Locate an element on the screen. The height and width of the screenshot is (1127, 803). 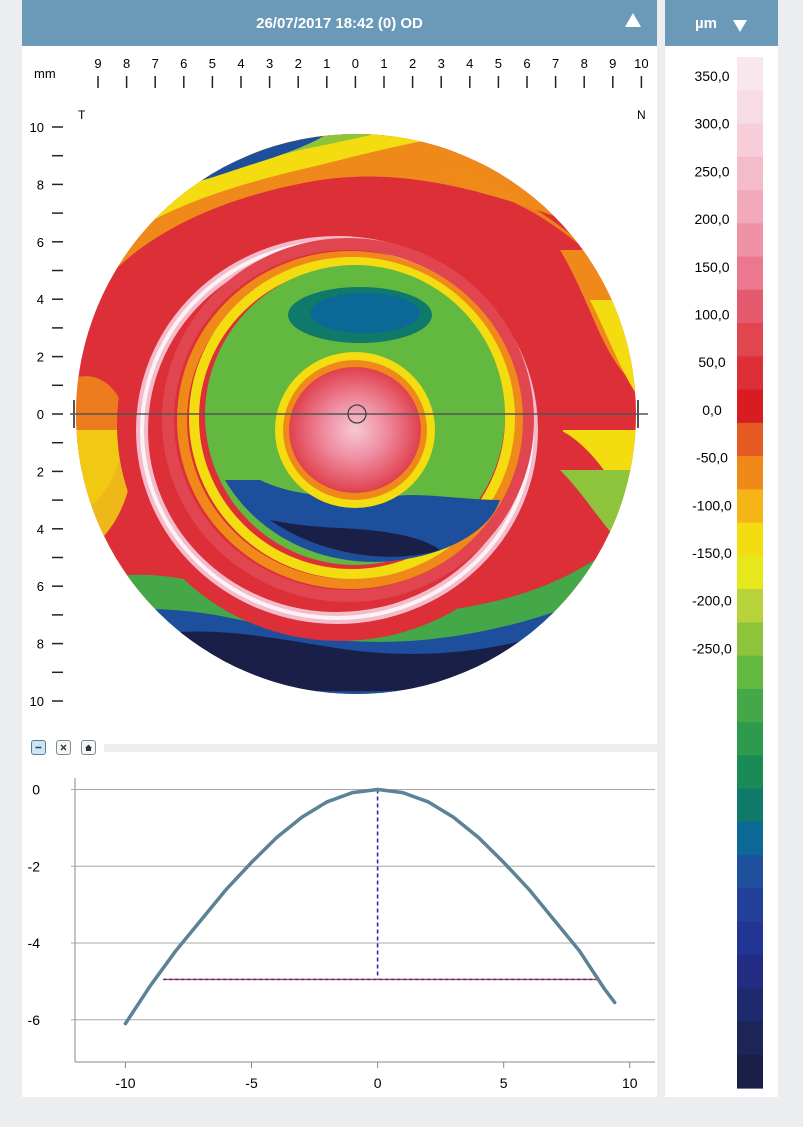
top-tick-label: 5 is located at coordinates (212, 63).